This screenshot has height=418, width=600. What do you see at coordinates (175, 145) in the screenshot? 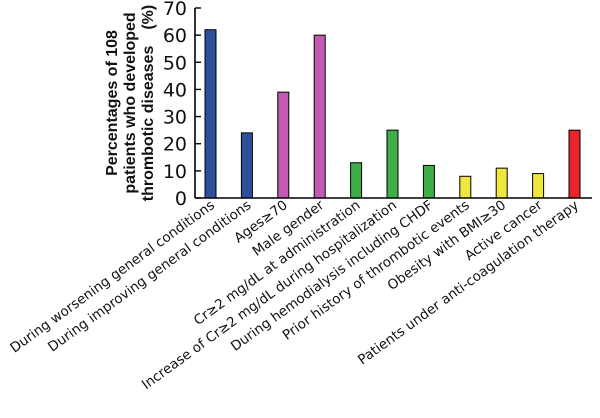
I see `y-tick-label: 20` at bounding box center [175, 145].